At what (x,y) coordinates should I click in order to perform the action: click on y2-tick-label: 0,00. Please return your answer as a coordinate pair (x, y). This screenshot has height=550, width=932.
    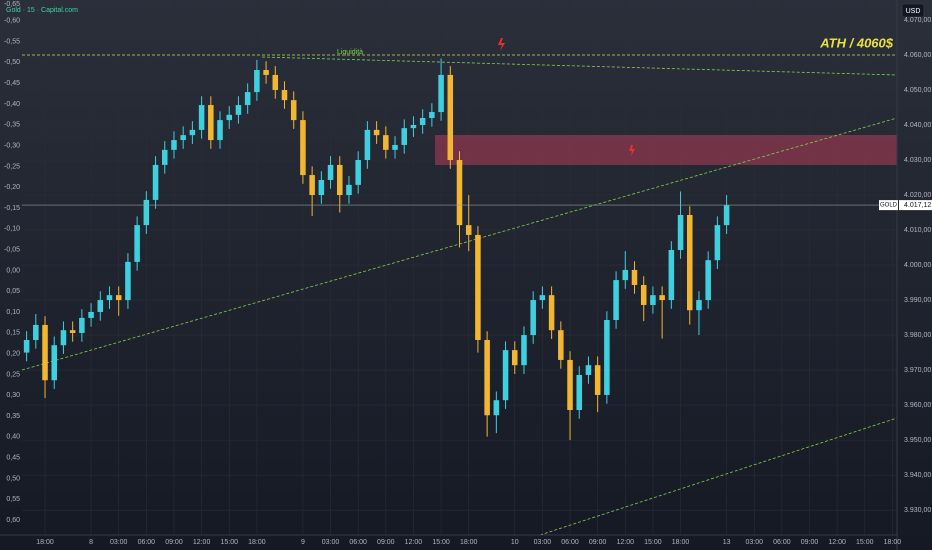
    Looking at the image, I should click on (13, 270).